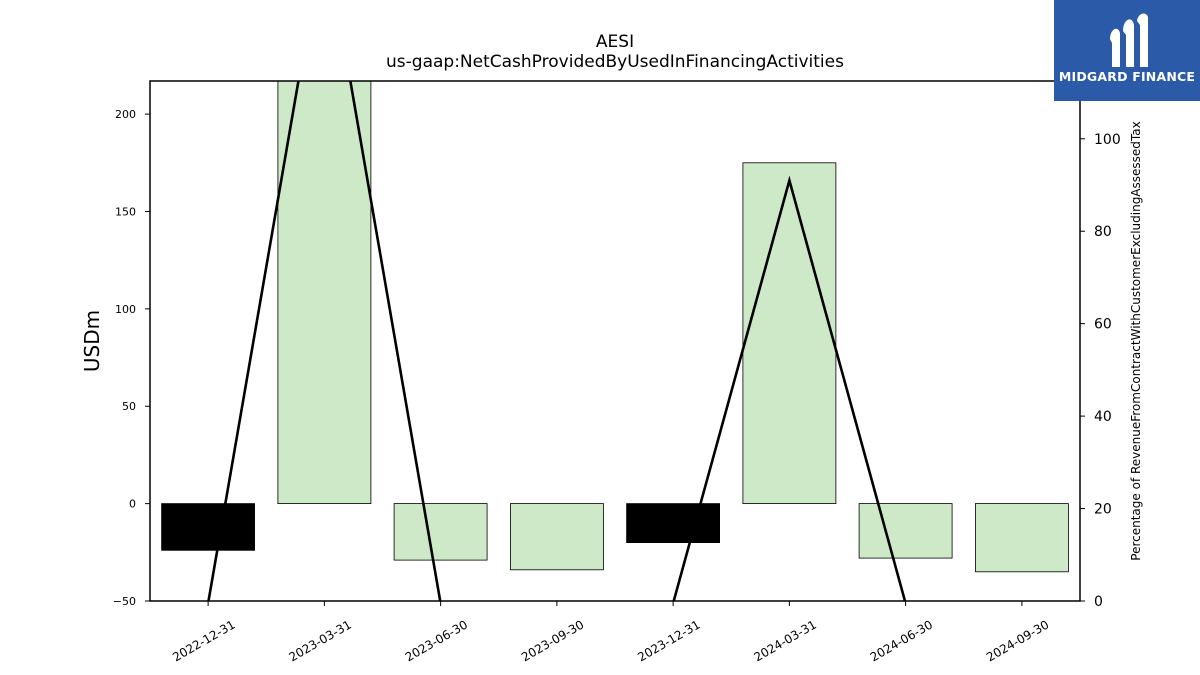 This screenshot has height=675, width=1200. Describe the element at coordinates (1129, 40) in the screenshot. I see `brand-mark-icon` at that location.